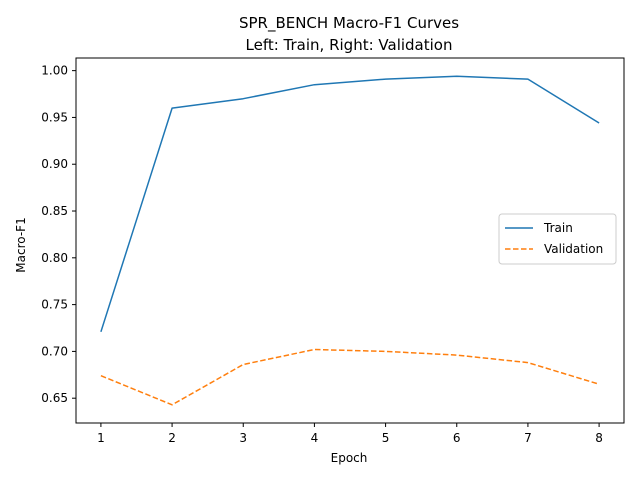  I want to click on legend-label-train: Train, so click(558, 228).